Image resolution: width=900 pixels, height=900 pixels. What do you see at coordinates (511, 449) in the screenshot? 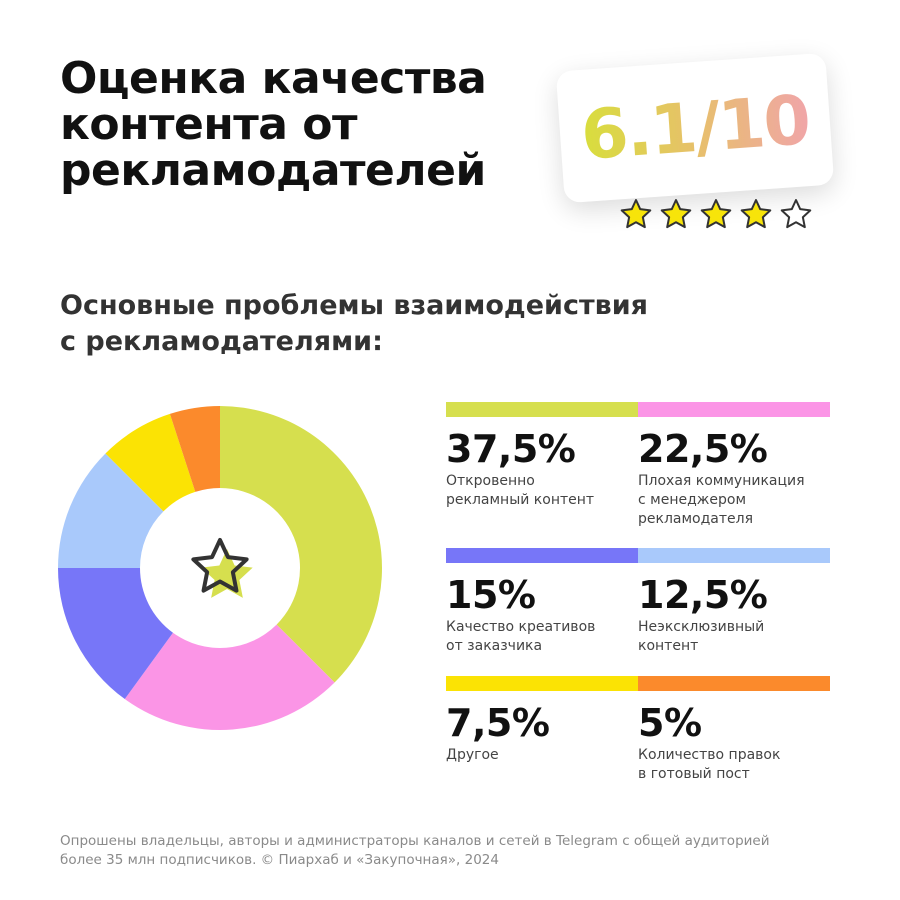
I see `legend-percent: 37,5%` at bounding box center [511, 449].